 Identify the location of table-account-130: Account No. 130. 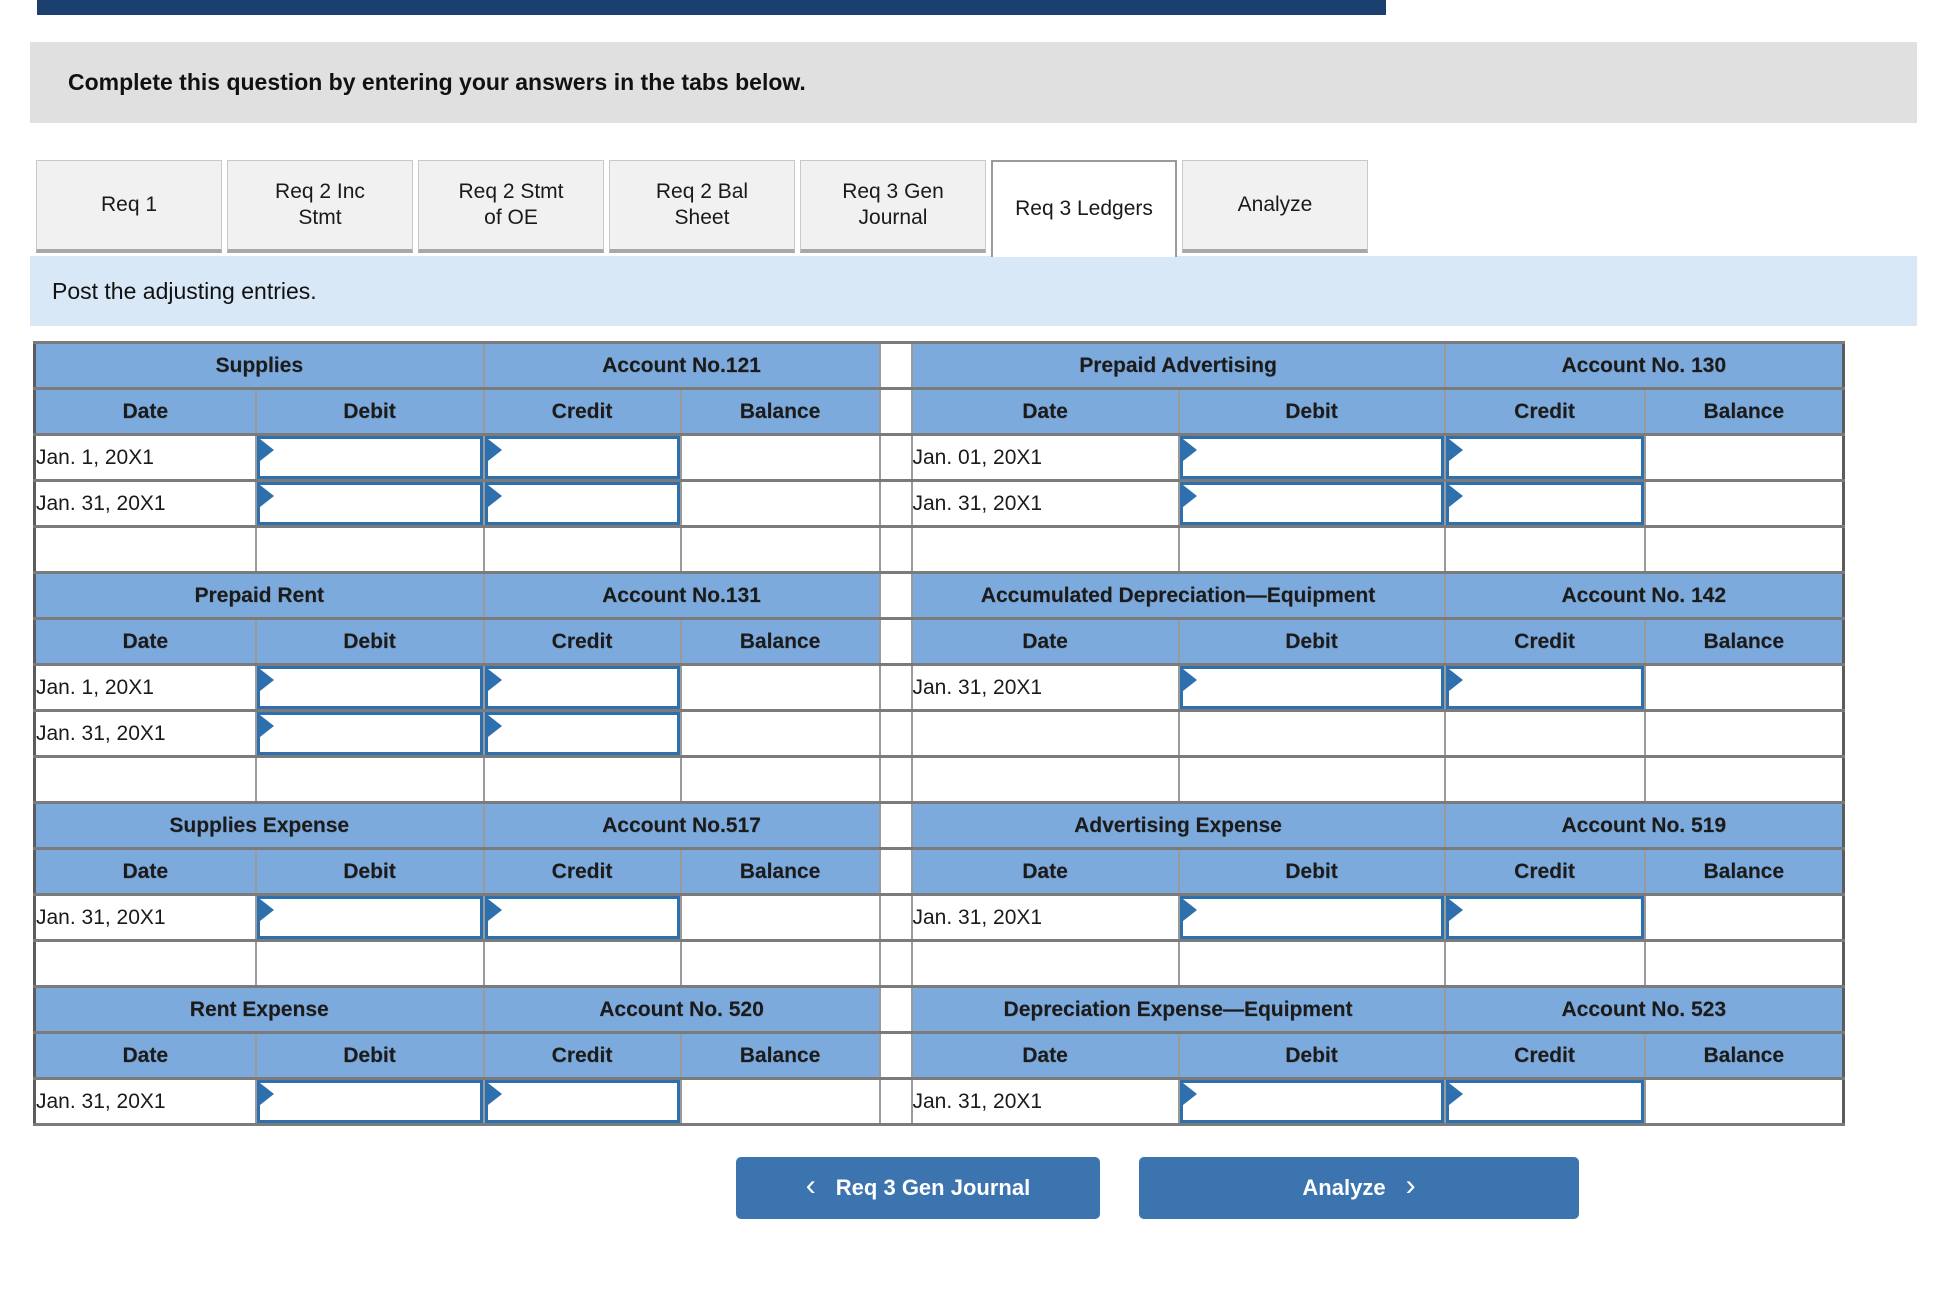
(1644, 365).